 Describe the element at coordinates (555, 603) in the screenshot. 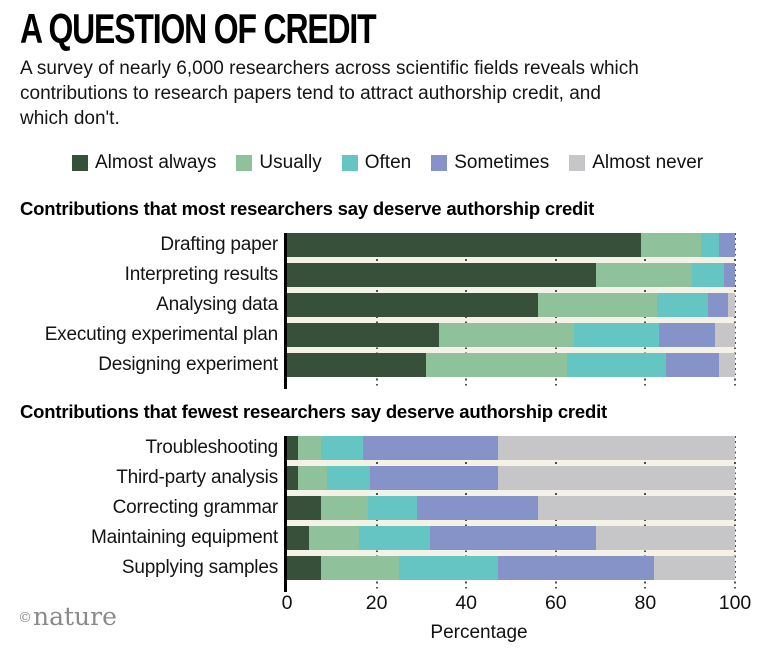

I see `x-tick-label: 60` at that location.